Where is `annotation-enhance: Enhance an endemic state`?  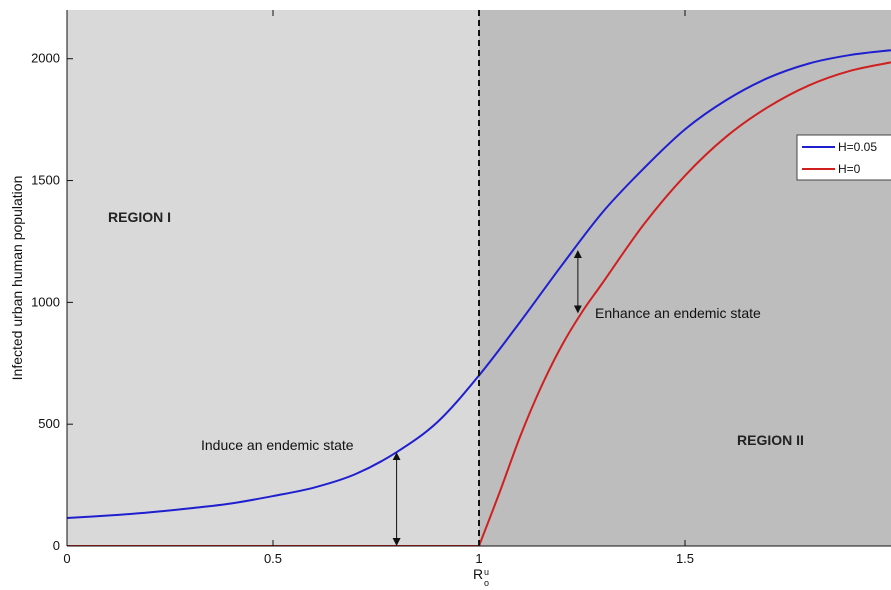 annotation-enhance: Enhance an endemic state is located at coordinates (678, 313).